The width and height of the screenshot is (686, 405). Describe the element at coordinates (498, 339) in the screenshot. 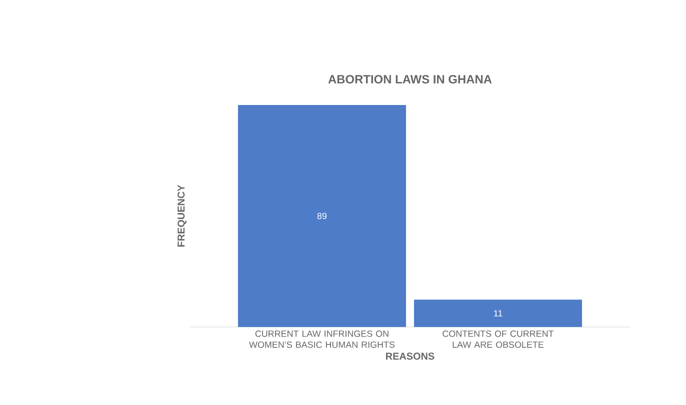

I see `x-tick-label: CONTENTS OF CURRENT LAW ARE OBSOLETE` at that location.